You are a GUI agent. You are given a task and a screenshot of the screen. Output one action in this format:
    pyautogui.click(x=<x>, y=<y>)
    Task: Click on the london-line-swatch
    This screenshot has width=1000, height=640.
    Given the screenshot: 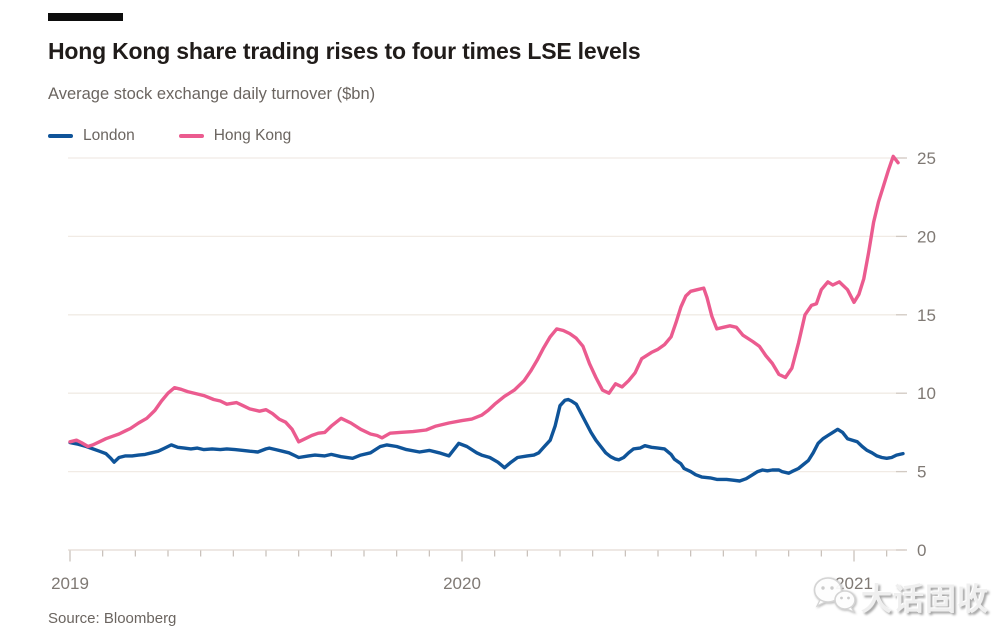 What is the action you would take?
    pyautogui.click(x=60, y=136)
    